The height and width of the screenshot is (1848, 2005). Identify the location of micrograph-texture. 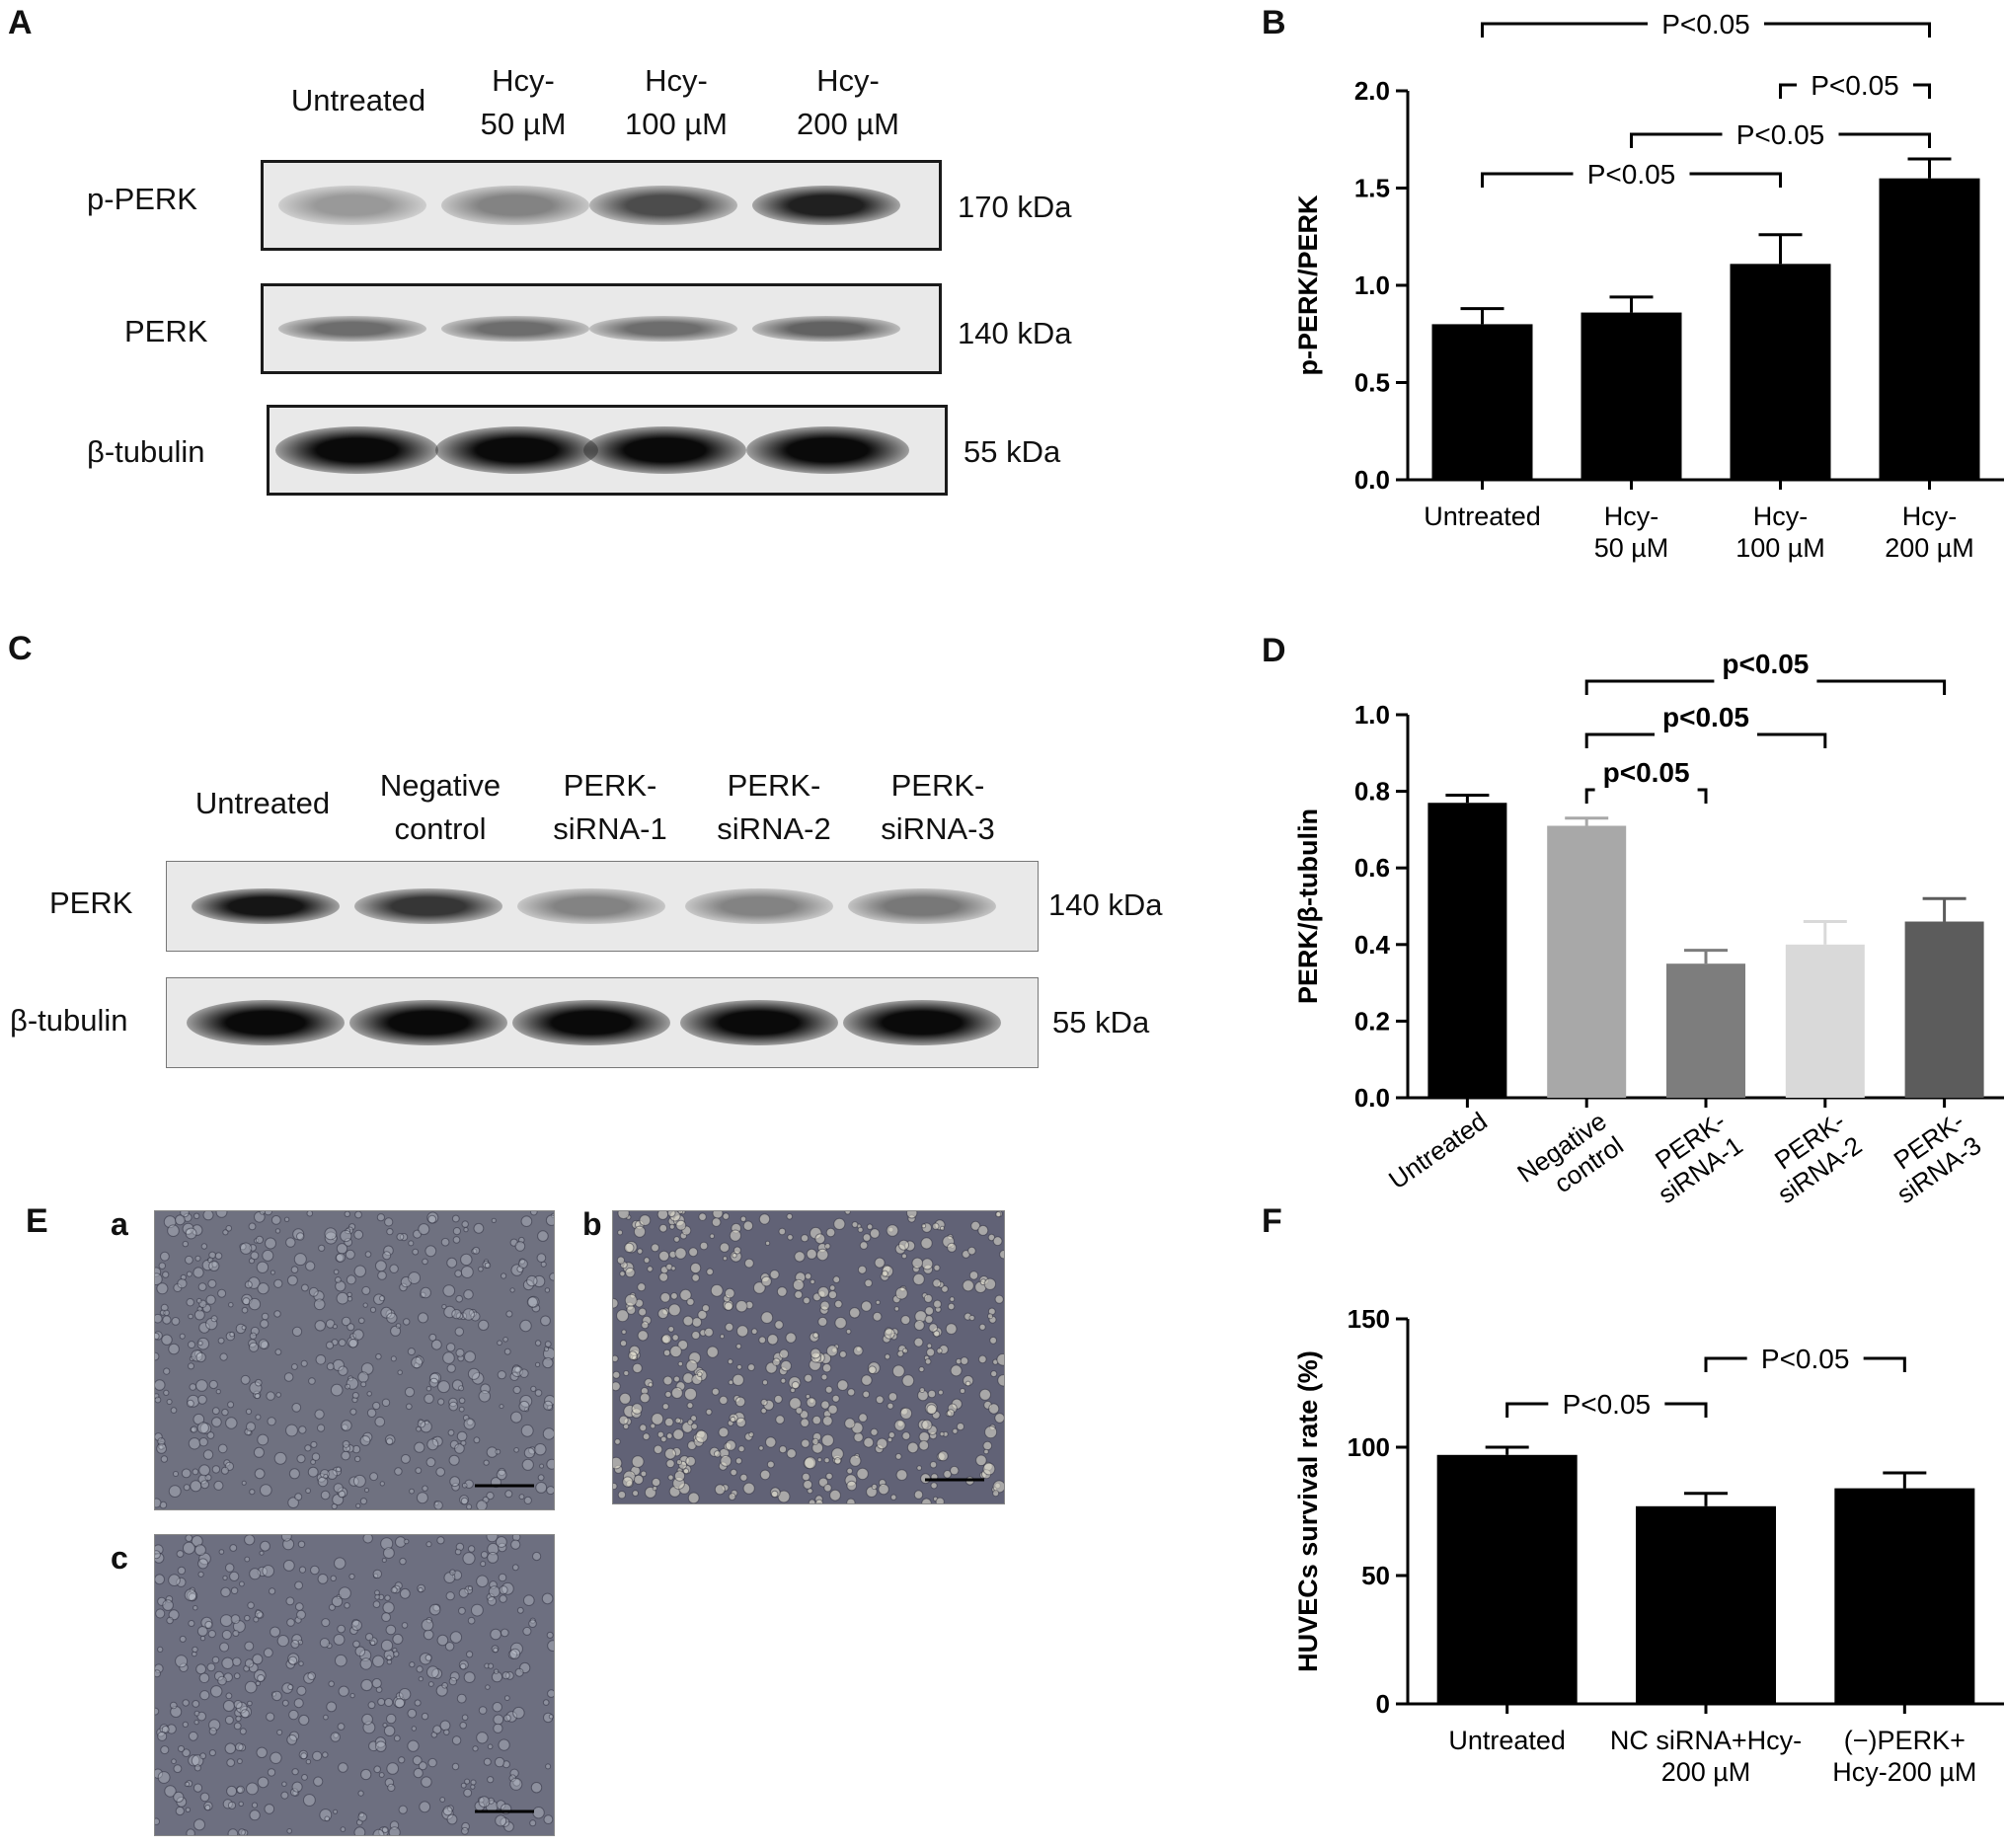
(808, 1357).